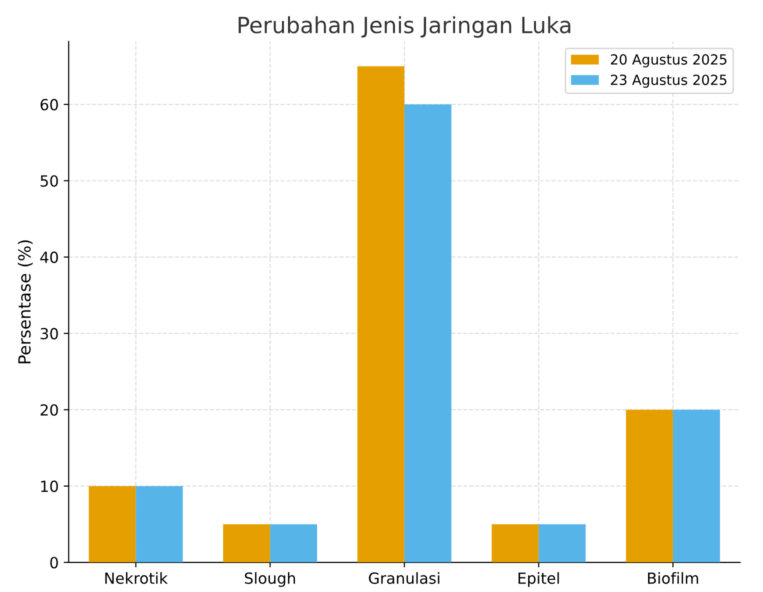 Image resolution: width=763 pixels, height=592 pixels. What do you see at coordinates (538, 579) in the screenshot?
I see `x-tick-label: Epitel` at bounding box center [538, 579].